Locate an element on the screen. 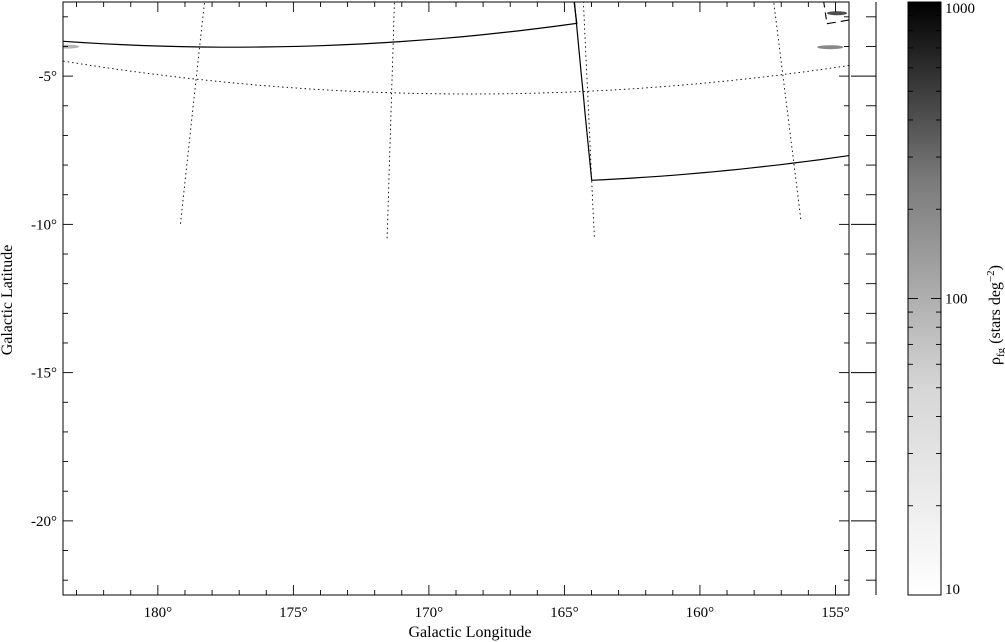  colorbar-title-units: (stars deg is located at coordinates (995, 315).